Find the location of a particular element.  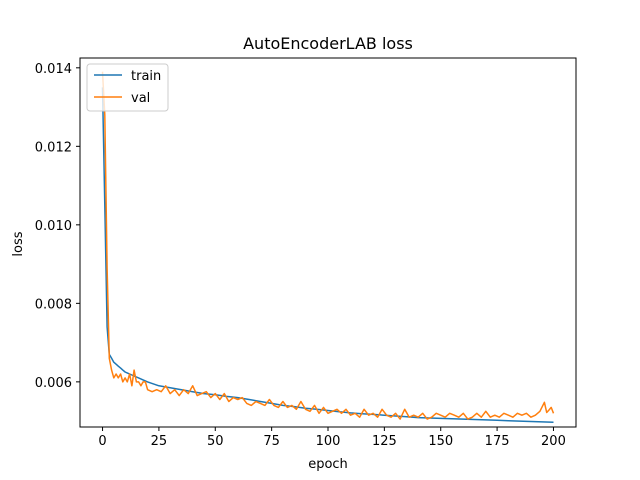

x-tick-label: 0 is located at coordinates (102, 441).